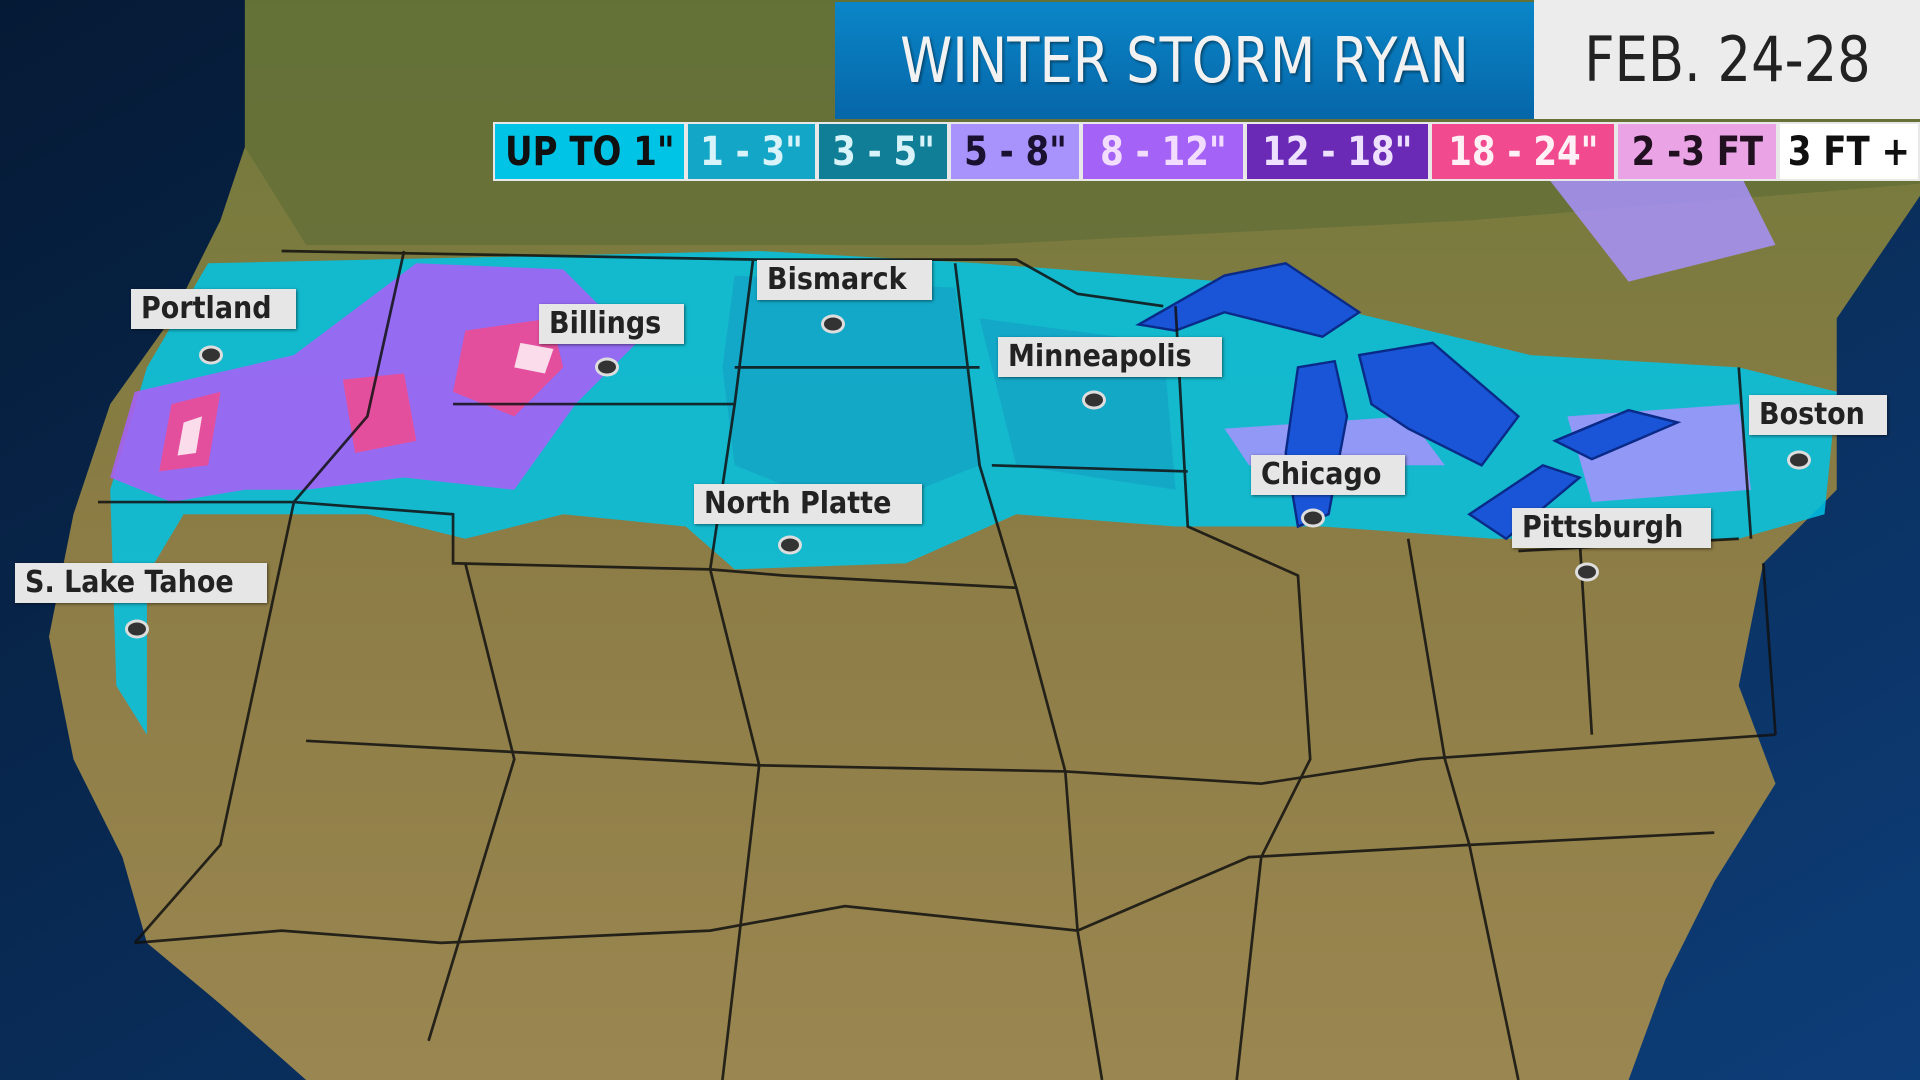 This screenshot has width=1920, height=1080. Describe the element at coordinates (1697, 151) in the screenshot. I see `legend-2-3-ft: 2 -3 FT` at that location.